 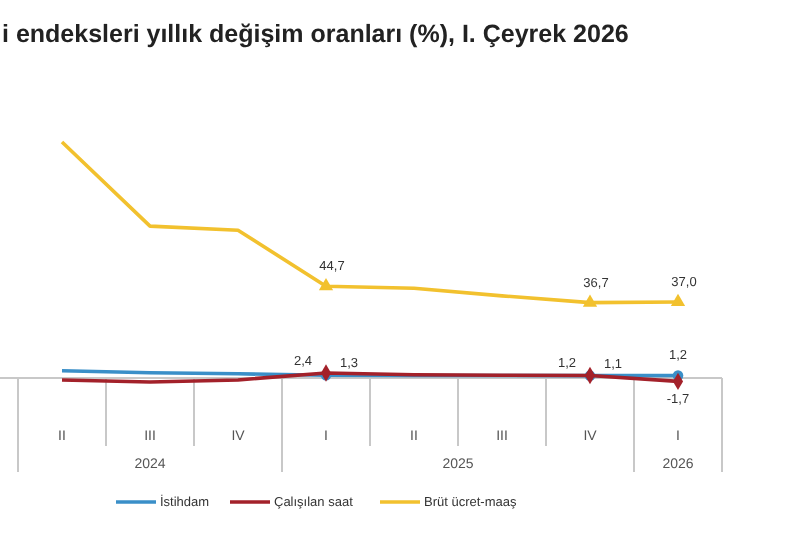 What do you see at coordinates (315, 34) in the screenshot?
I see `chart-title: i endeksleri yıllık değişim oranları (%), I. Çeyrek 2026` at bounding box center [315, 34].